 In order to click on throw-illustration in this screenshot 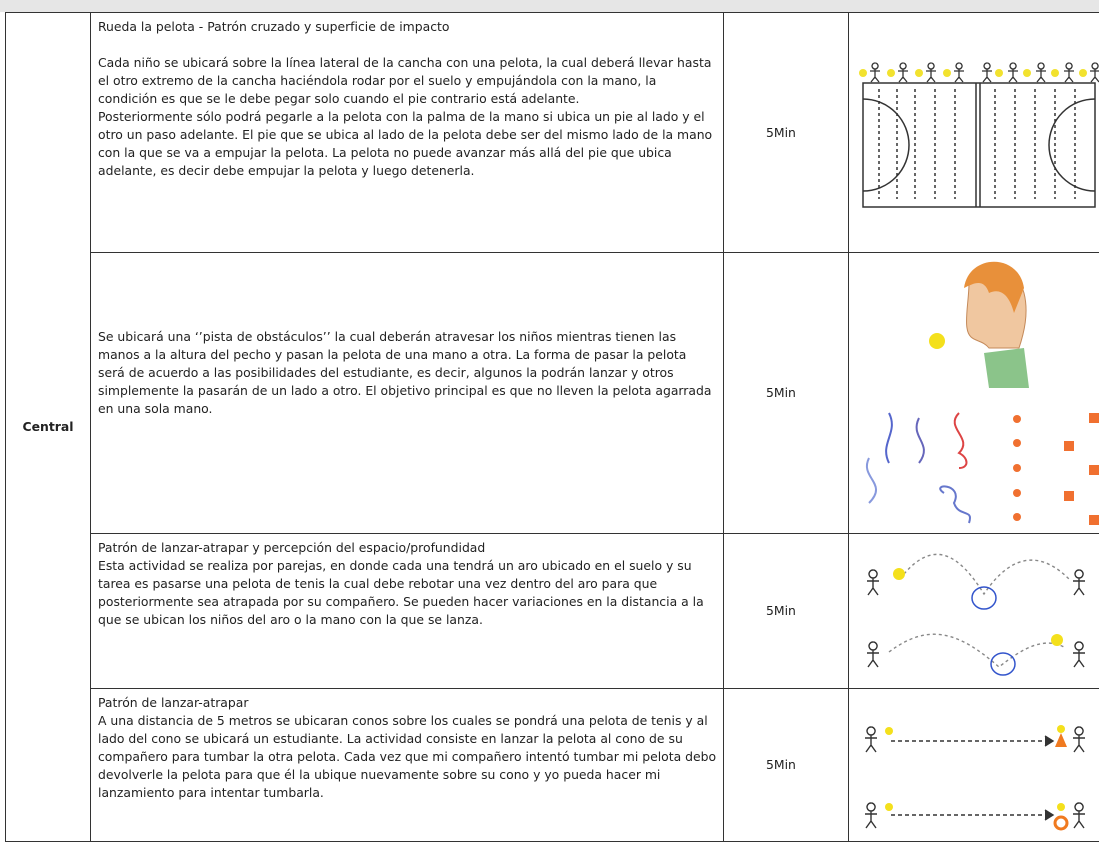, I will do `click(976, 614)`.